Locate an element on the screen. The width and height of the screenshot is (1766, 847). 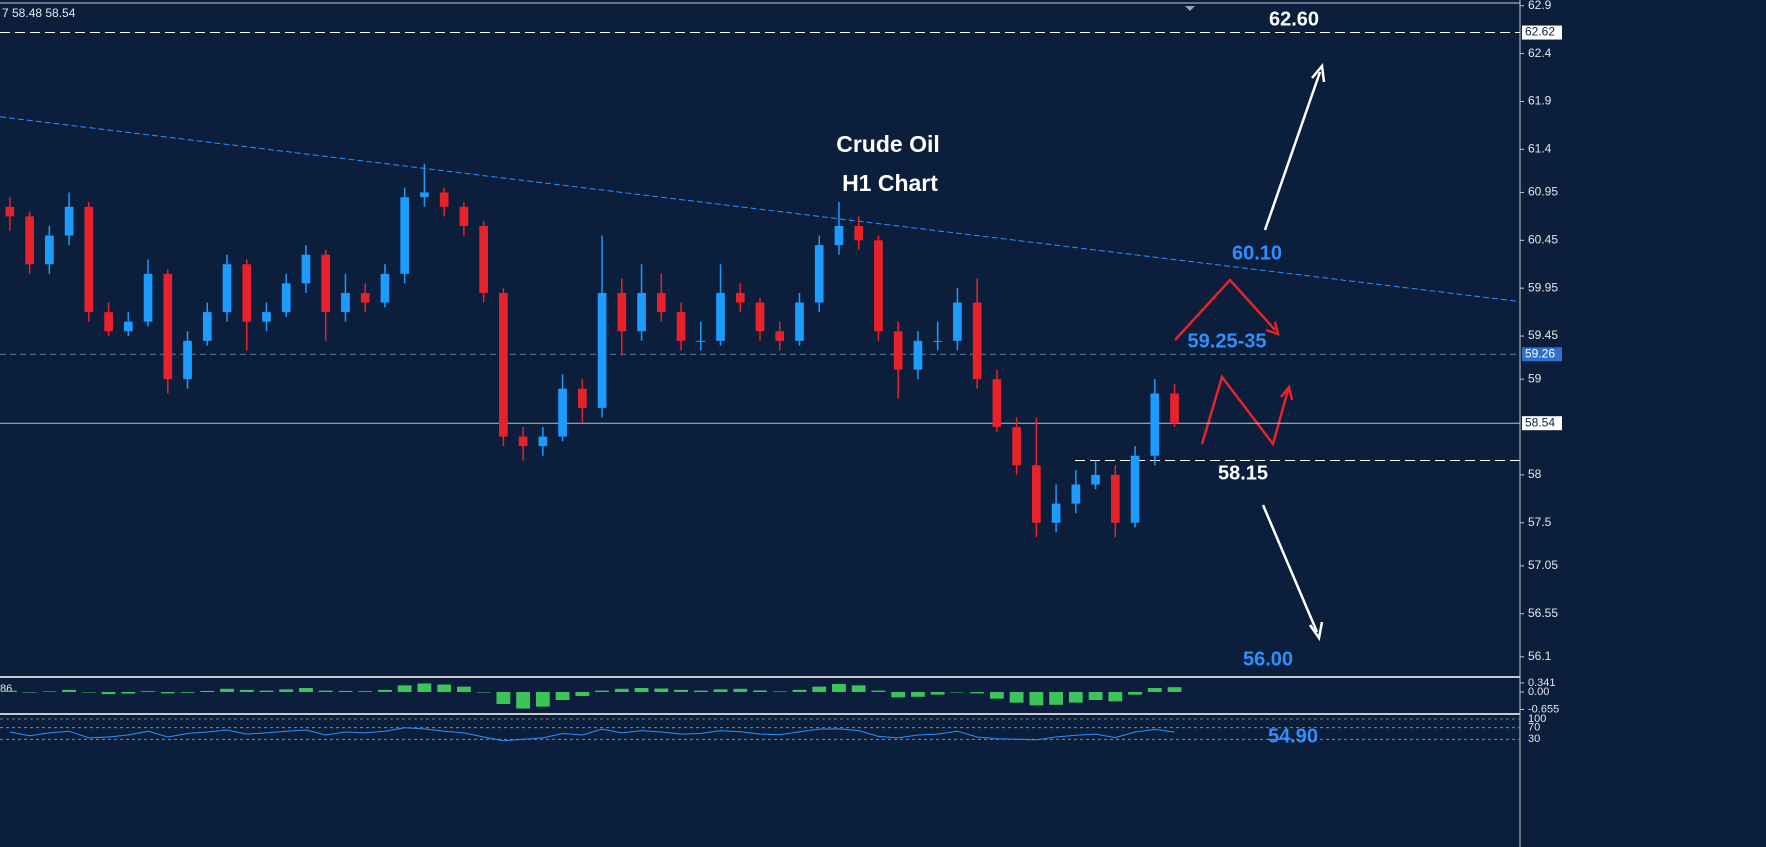
price-tag-label: 58.54 is located at coordinates (1540, 422).